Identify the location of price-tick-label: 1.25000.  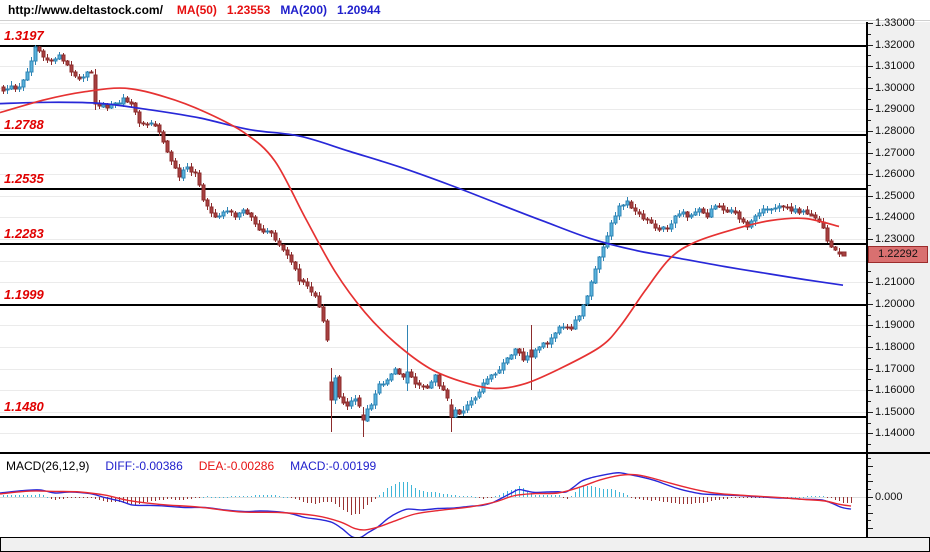
(895, 196).